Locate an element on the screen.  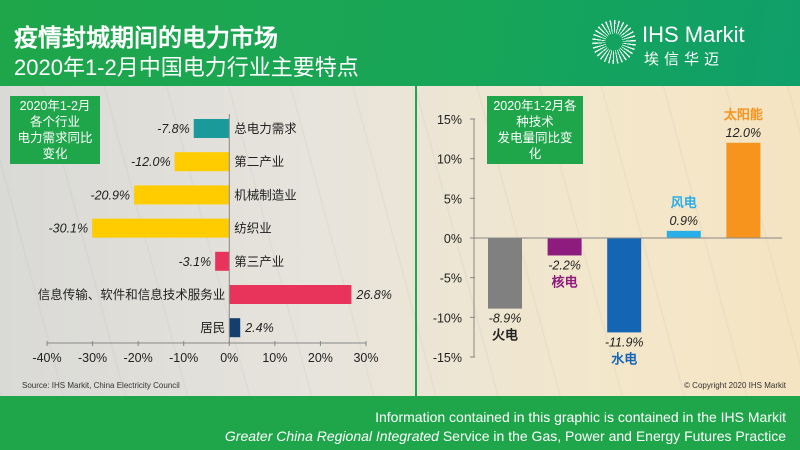
y-tick-label: 0% is located at coordinates (453, 239).